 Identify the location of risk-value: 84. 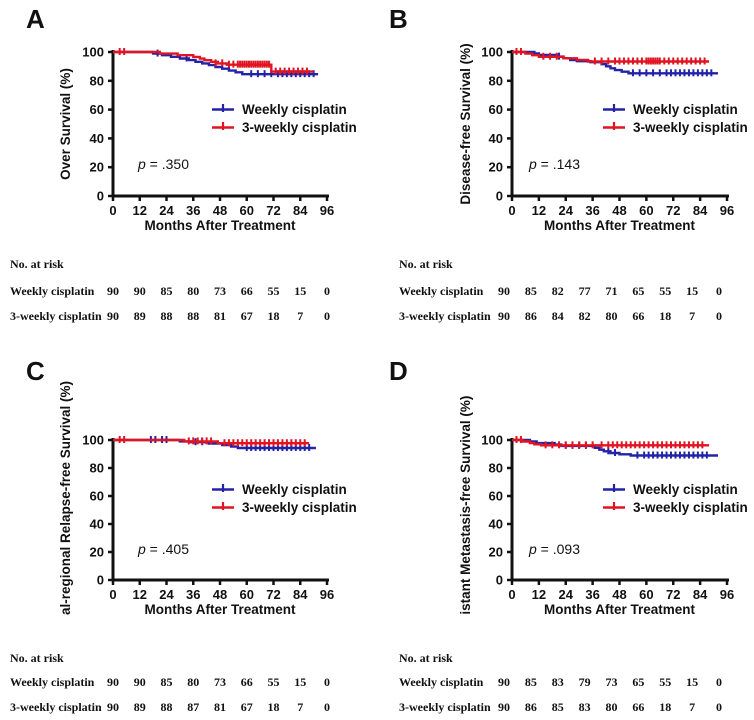
(557, 316).